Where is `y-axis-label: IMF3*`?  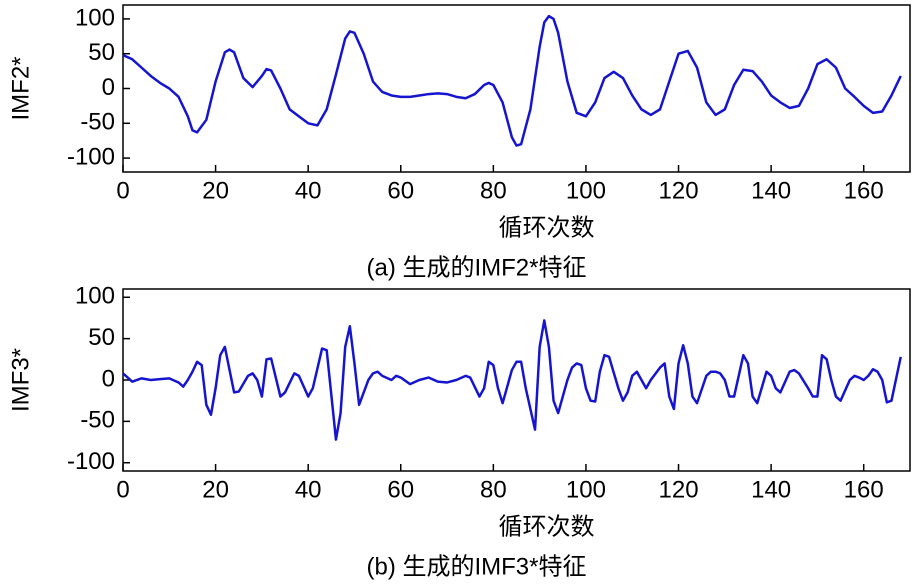 y-axis-label: IMF3* is located at coordinates (20, 380).